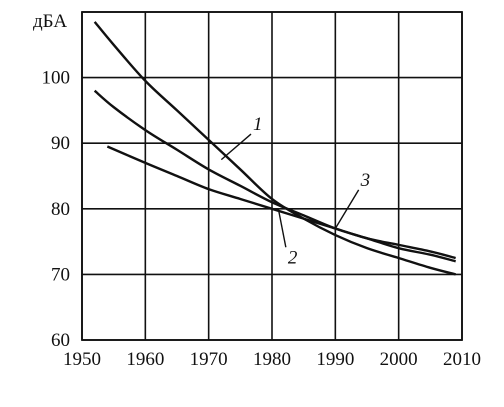 This screenshot has height=407, width=504. Describe the element at coordinates (60, 340) in the screenshot. I see `y-tick-label: 60` at that location.